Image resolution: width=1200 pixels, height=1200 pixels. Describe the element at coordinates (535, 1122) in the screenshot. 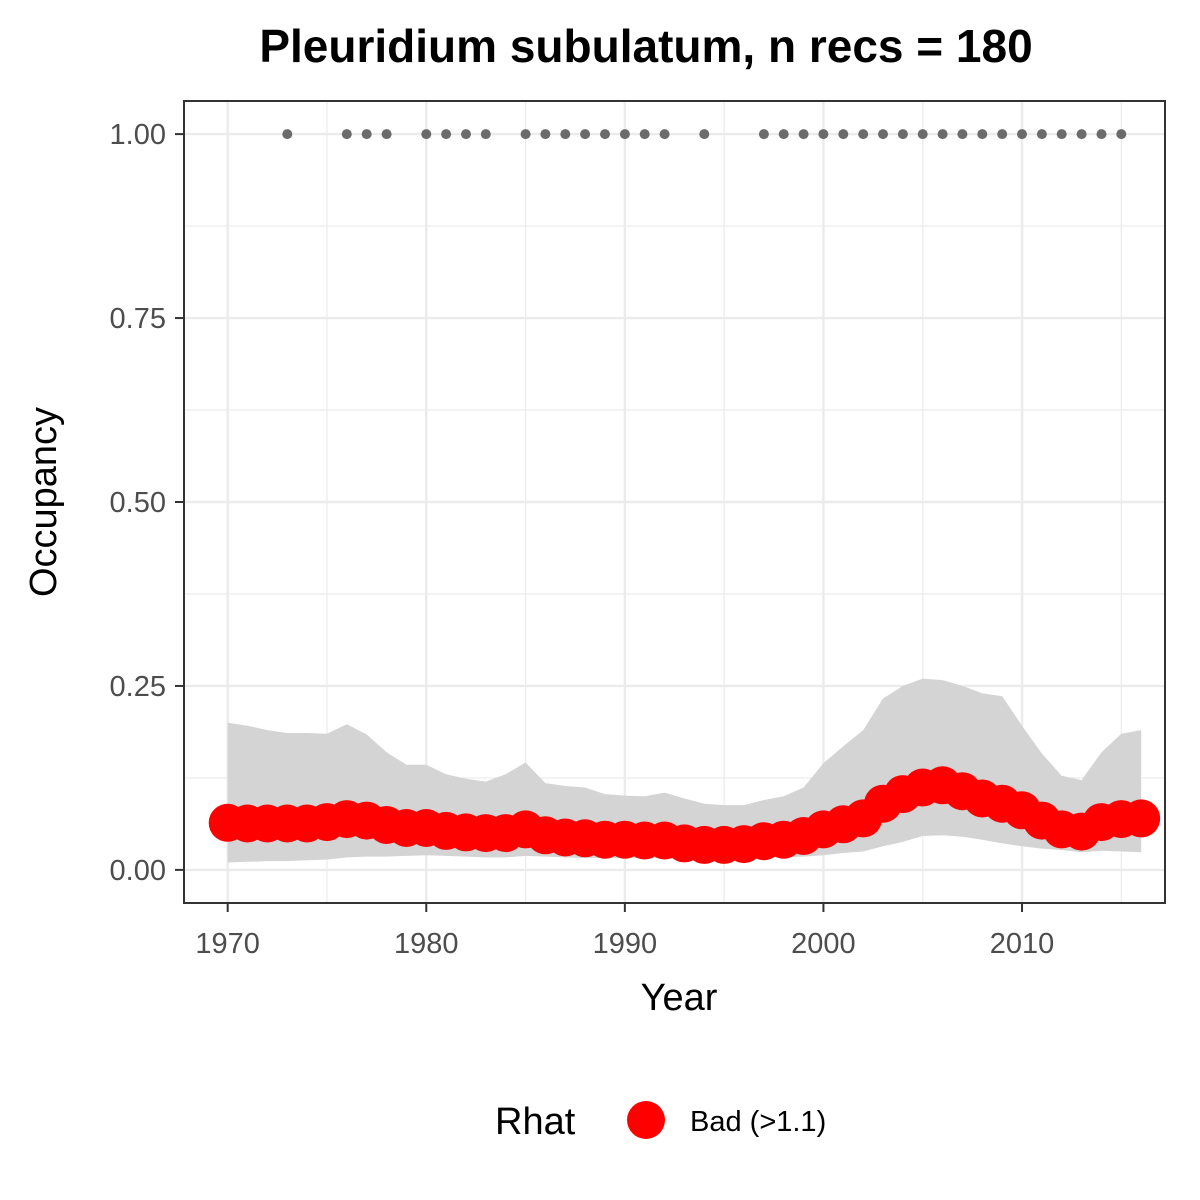

I see `legend-title: Rhat` at that location.